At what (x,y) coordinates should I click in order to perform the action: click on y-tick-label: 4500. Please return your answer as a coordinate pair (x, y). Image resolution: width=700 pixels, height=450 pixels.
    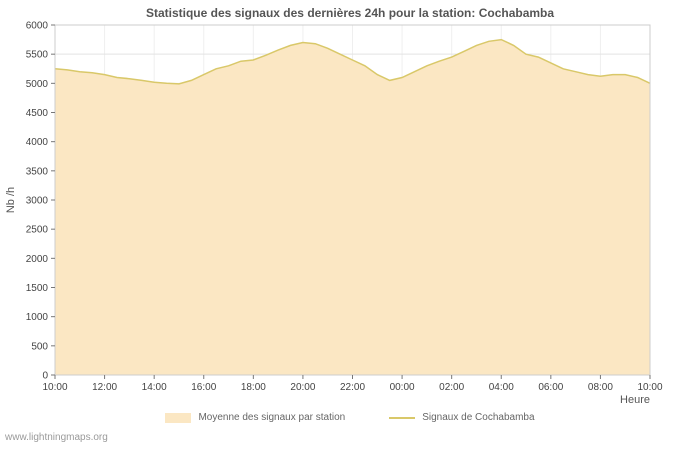
    Looking at the image, I should click on (37, 113).